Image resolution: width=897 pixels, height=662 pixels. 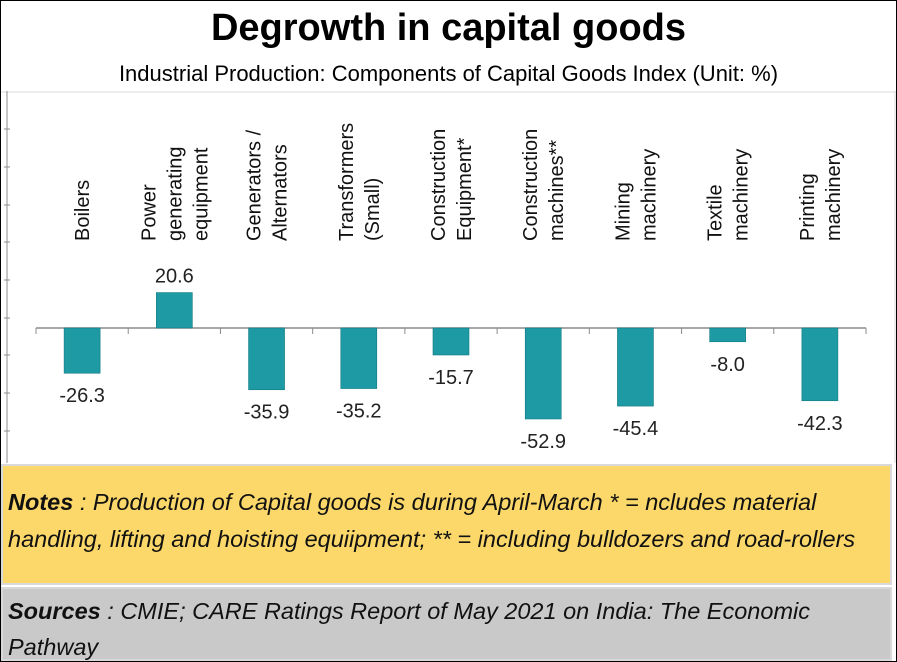 I want to click on category-label-0-line-0: Boilers, so click(x=83, y=210).